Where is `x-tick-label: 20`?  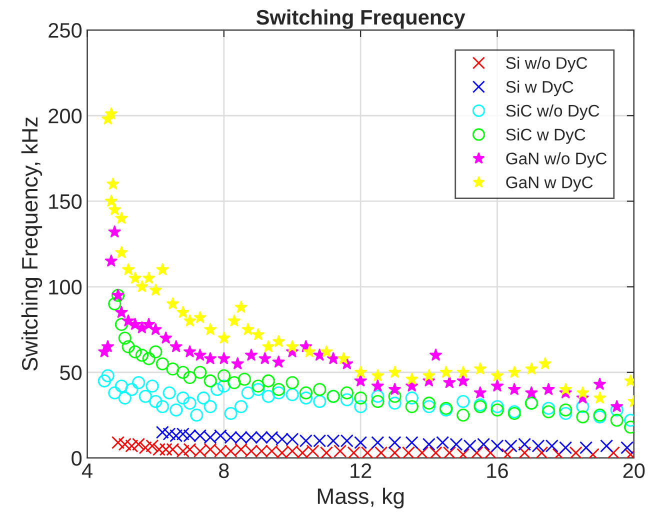 x-tick-label: 20 is located at coordinates (634, 470).